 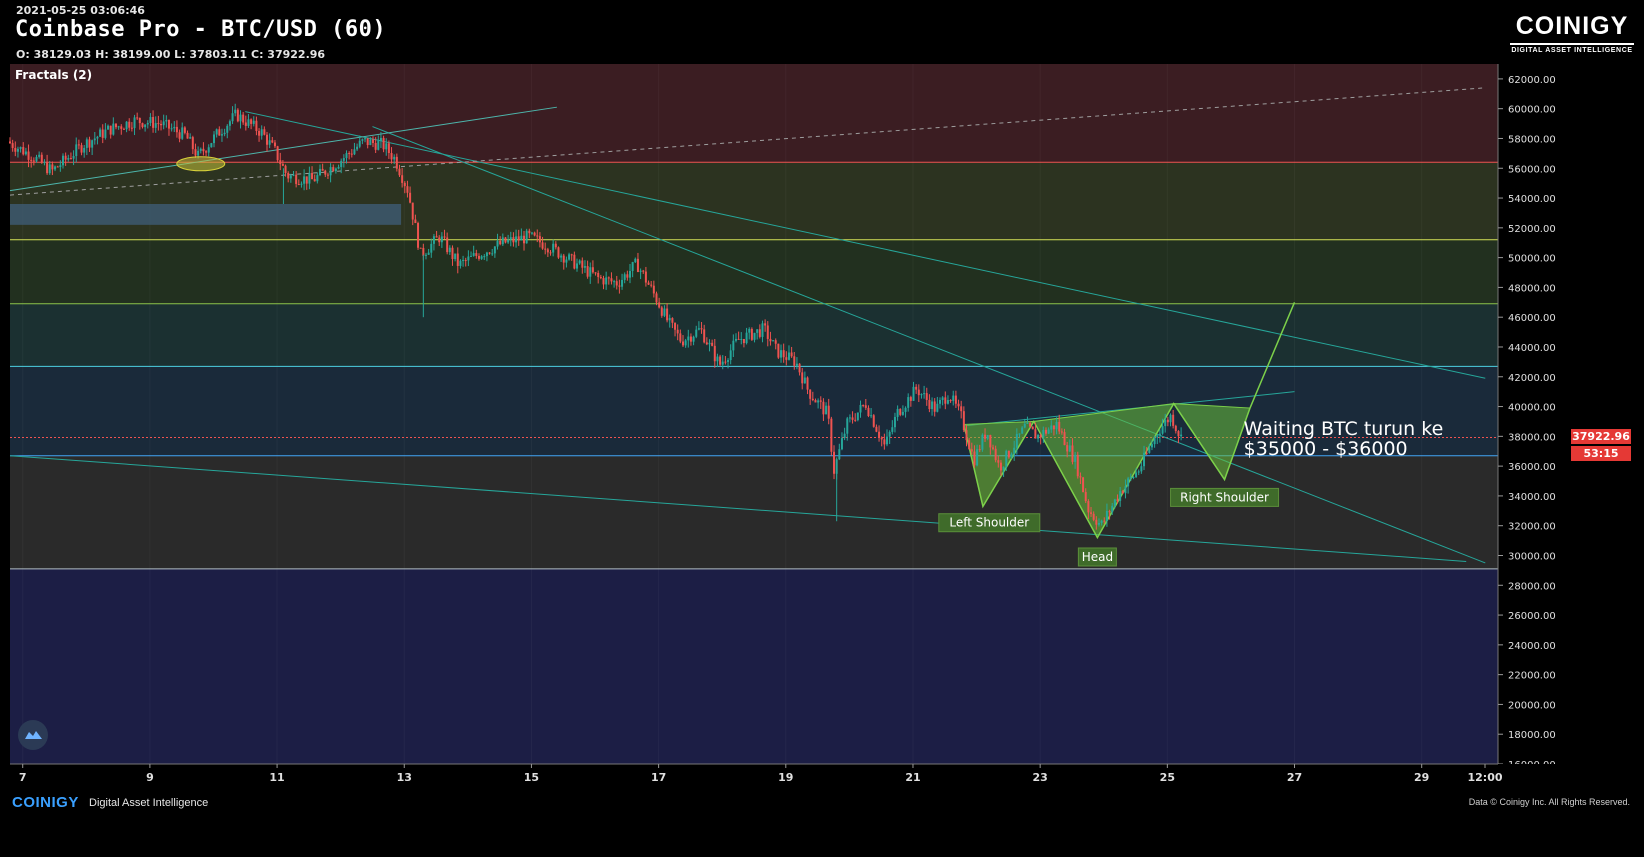 I want to click on y-tick-label-20: 22000.00, so click(x=1532, y=676).